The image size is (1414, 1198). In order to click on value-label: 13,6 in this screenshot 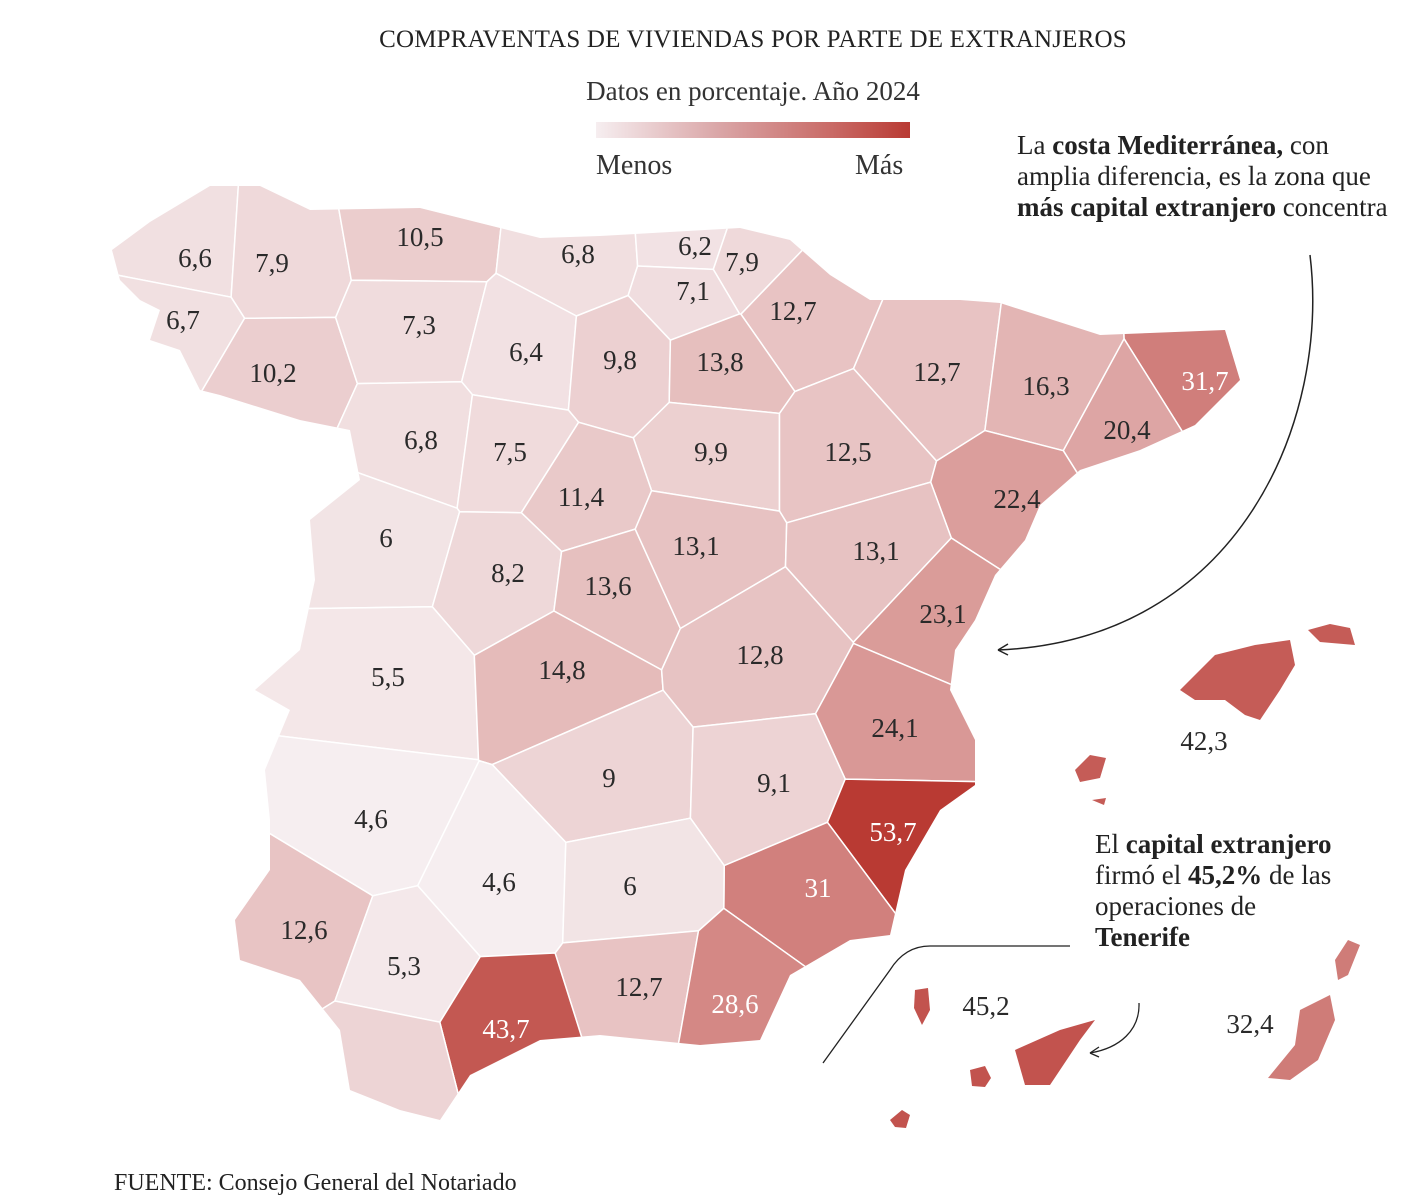, I will do `click(607, 586)`.